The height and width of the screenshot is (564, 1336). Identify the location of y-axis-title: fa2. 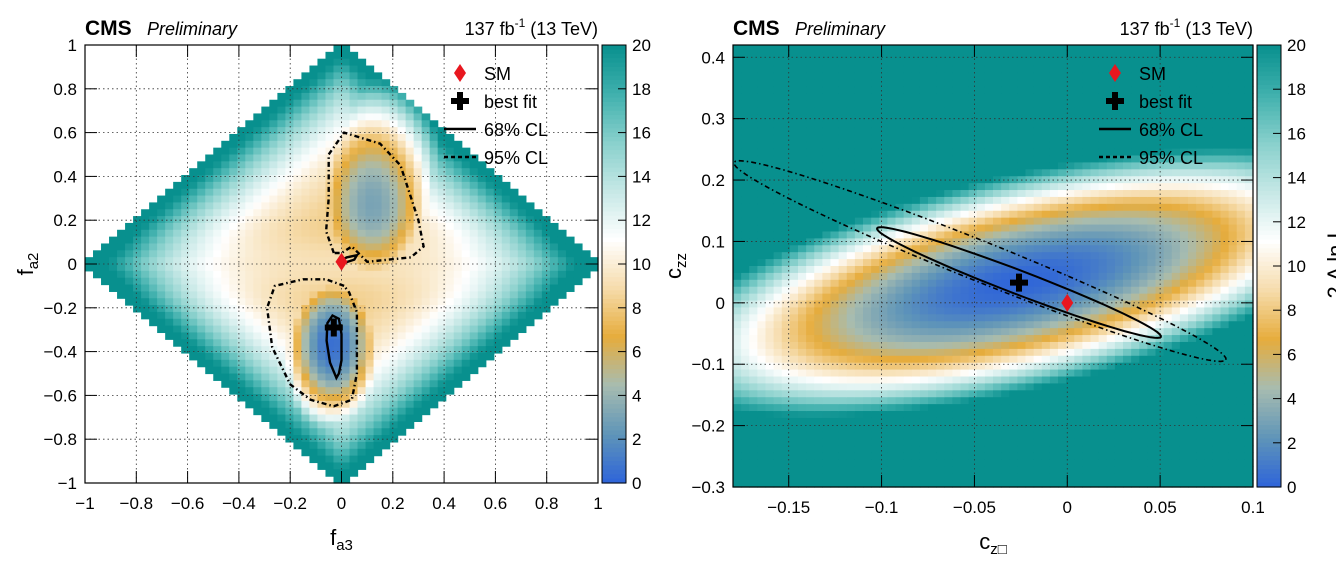
(27, 264).